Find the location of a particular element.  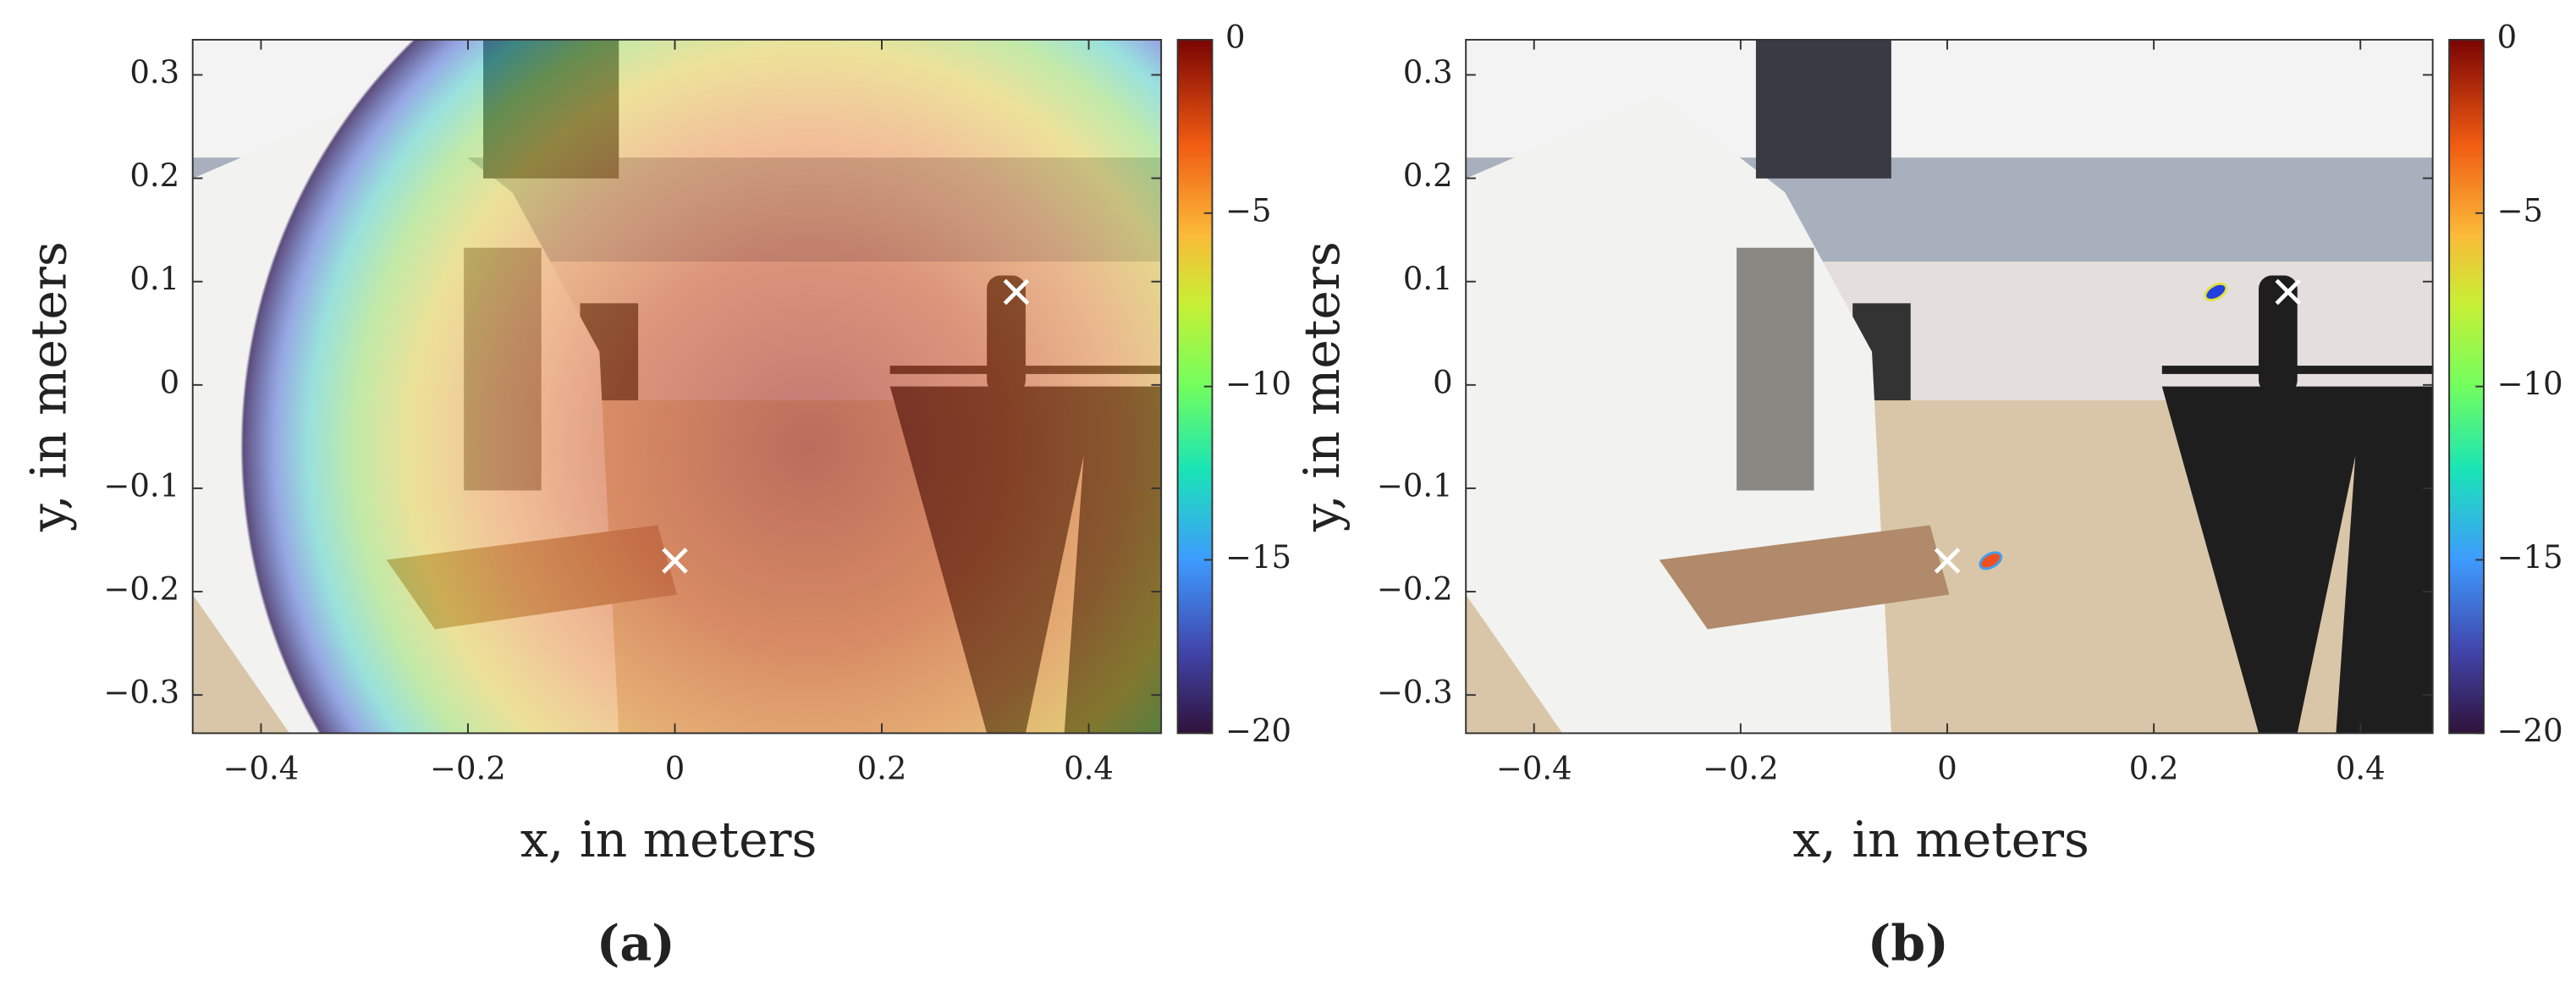

photo-arm is located at coordinates (1804, 577).